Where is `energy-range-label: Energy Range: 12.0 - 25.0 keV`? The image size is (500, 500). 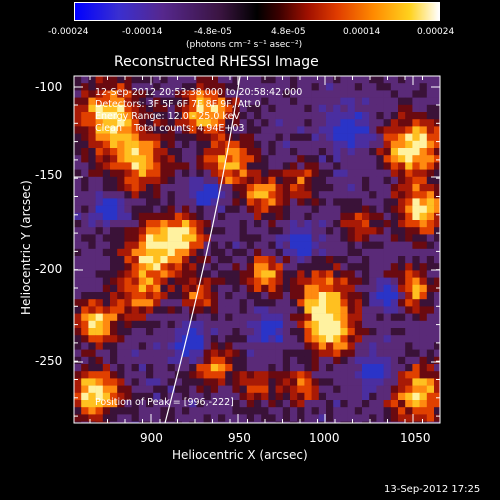 energy-range-label: Energy Range: 12.0 - 25.0 keV is located at coordinates (167, 116).